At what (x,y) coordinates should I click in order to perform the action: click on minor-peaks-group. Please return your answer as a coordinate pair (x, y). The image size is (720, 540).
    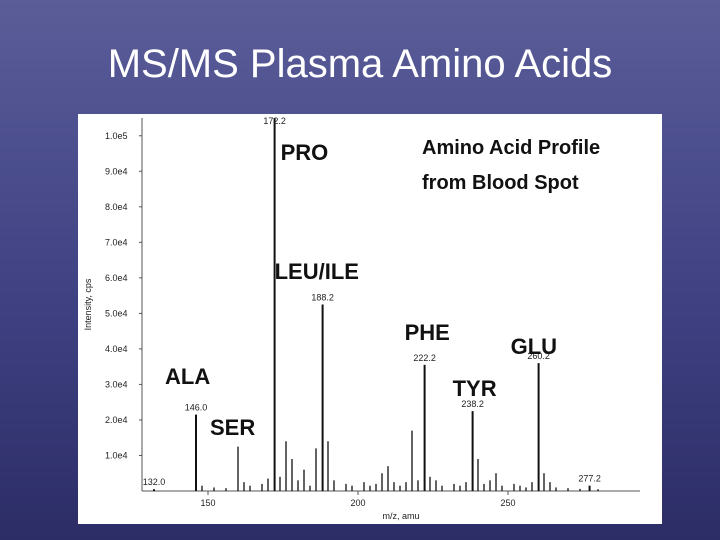
    Looking at the image, I should click on (400, 460).